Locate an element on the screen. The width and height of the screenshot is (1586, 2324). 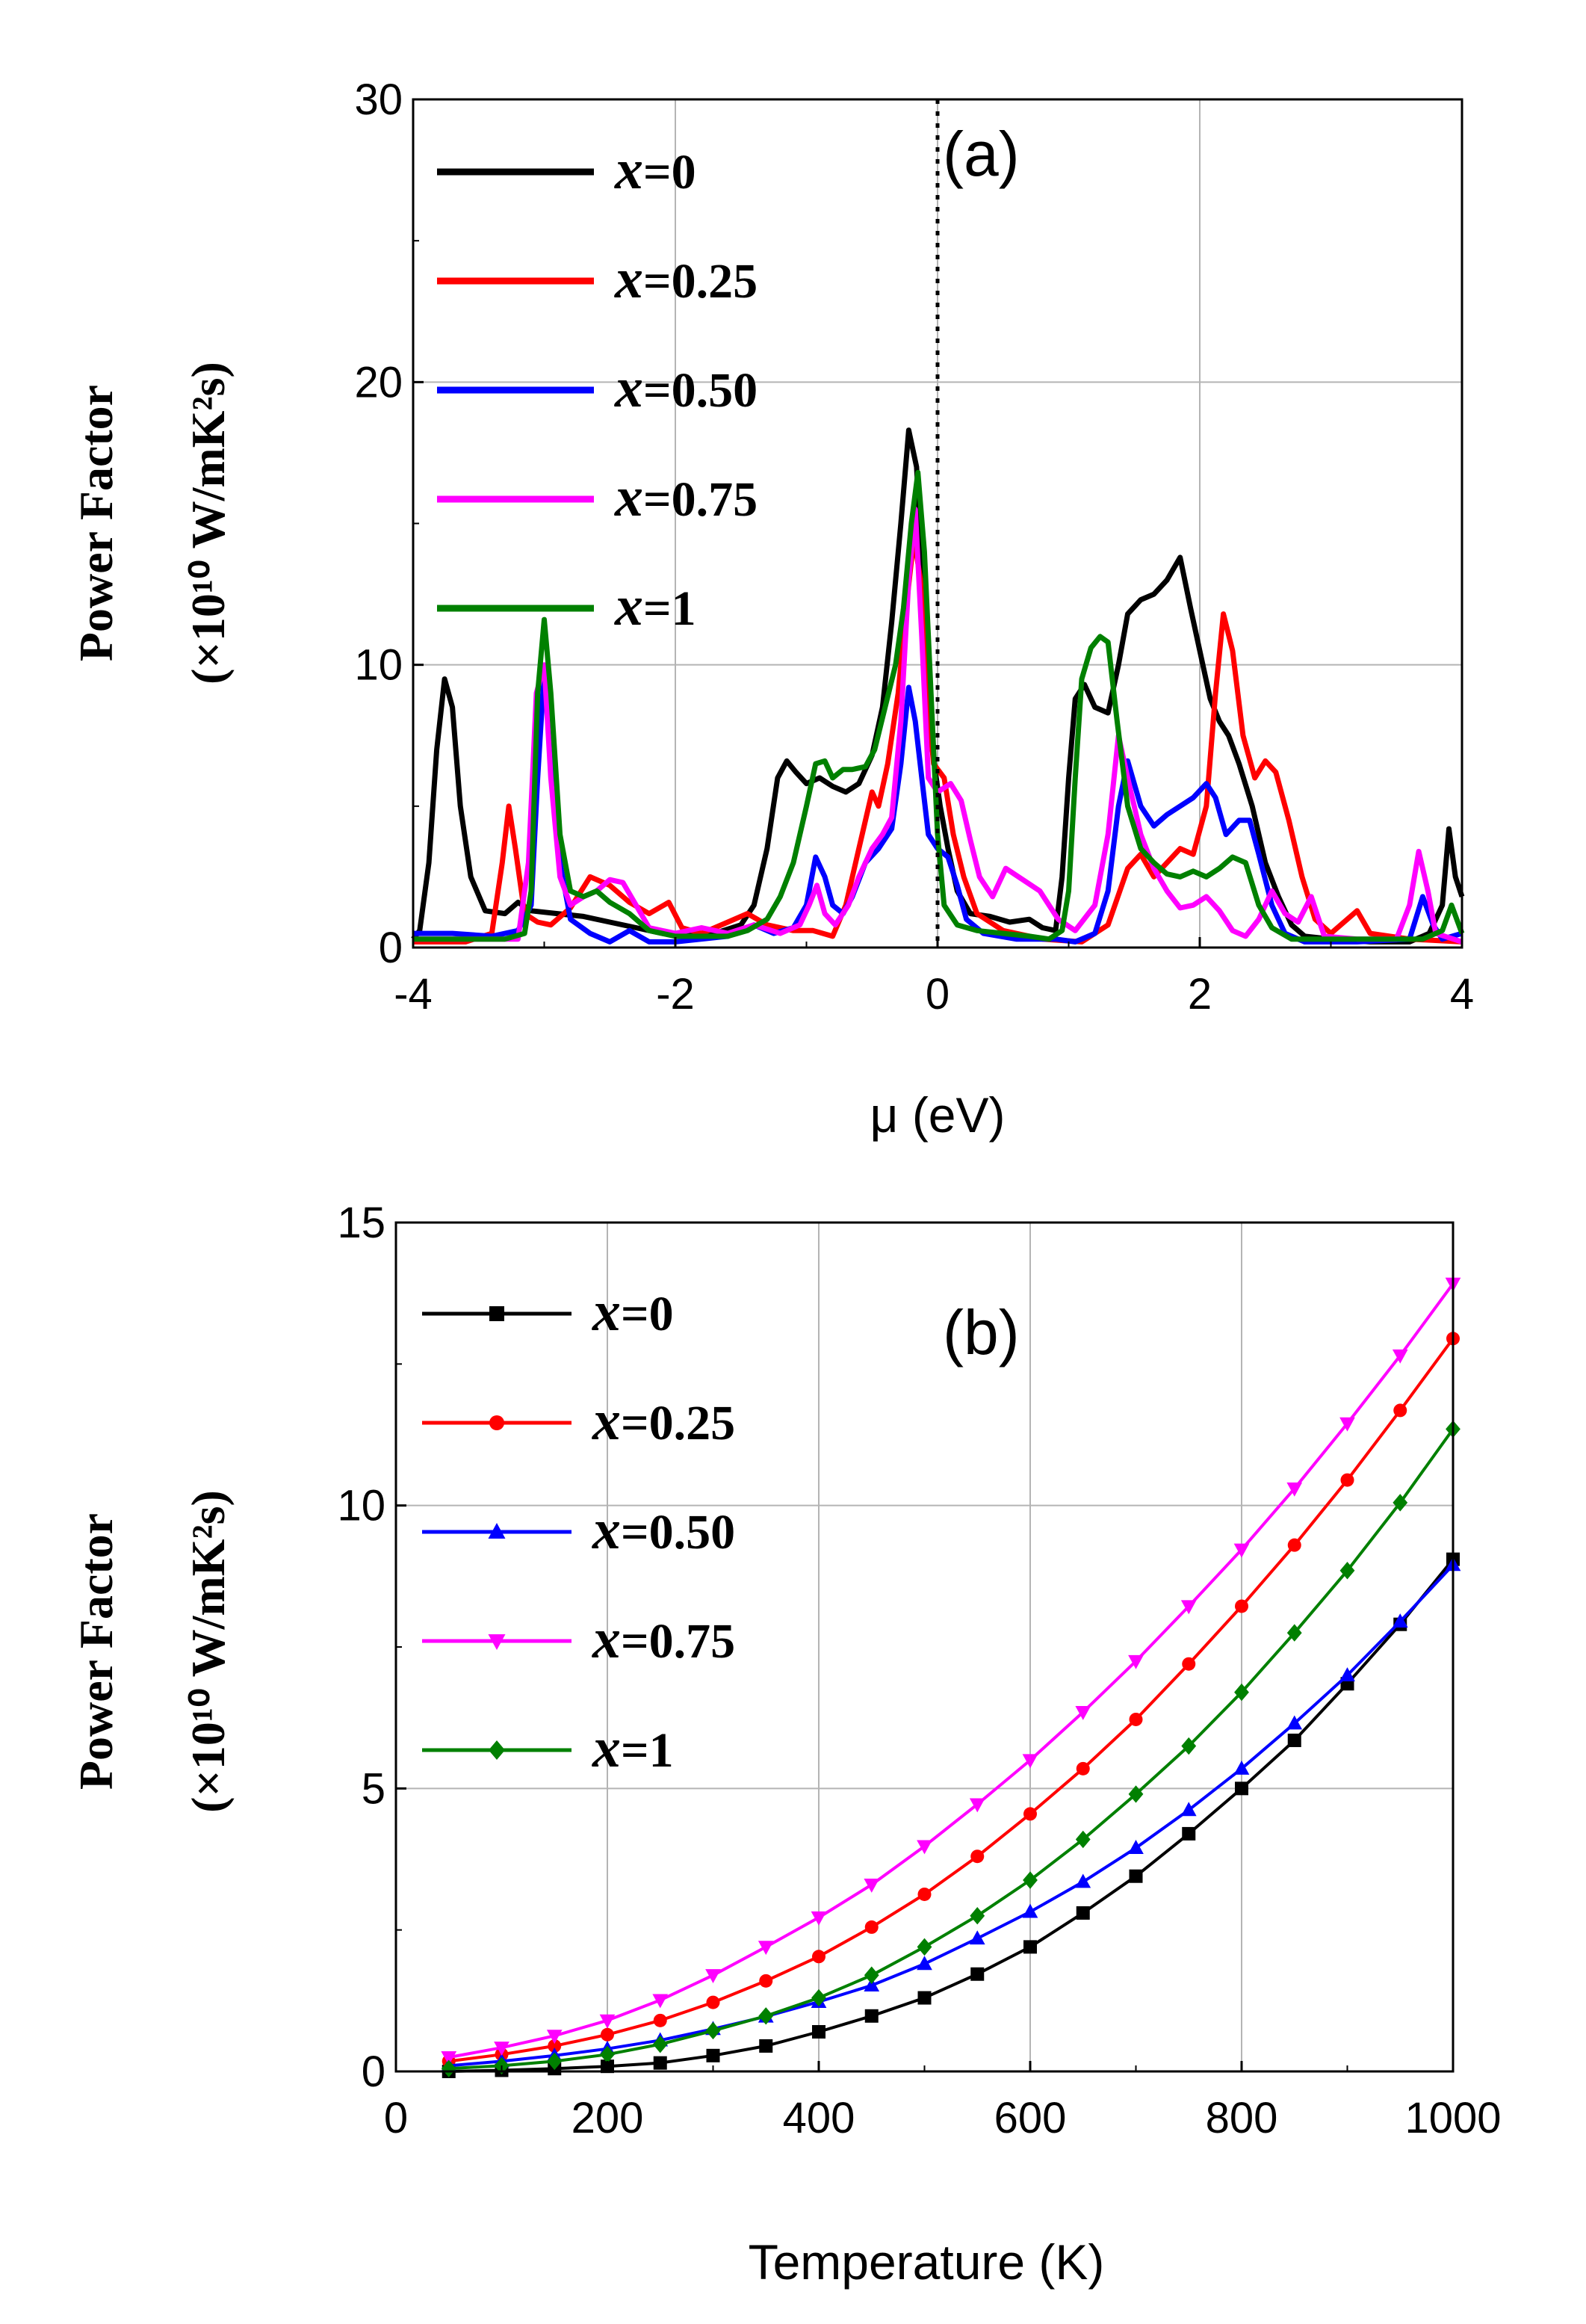
panel-b-x-axis-title: Temperature (K) is located at coordinates (927, 2262).